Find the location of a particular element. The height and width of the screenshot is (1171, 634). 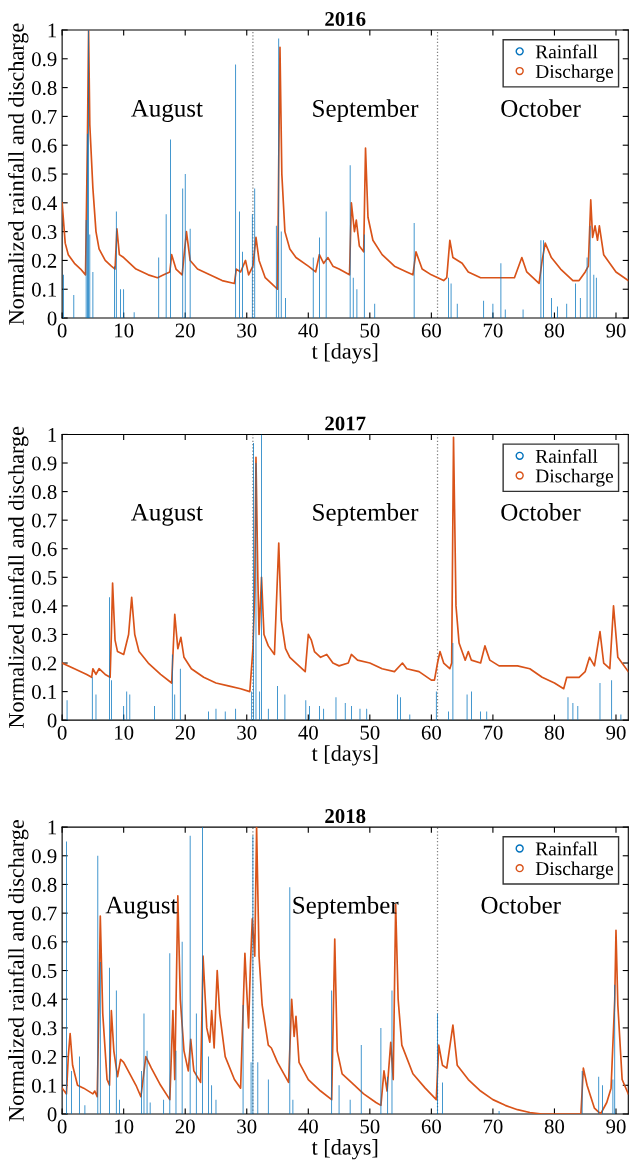

chart-title: 2017 is located at coordinates (345, 423).